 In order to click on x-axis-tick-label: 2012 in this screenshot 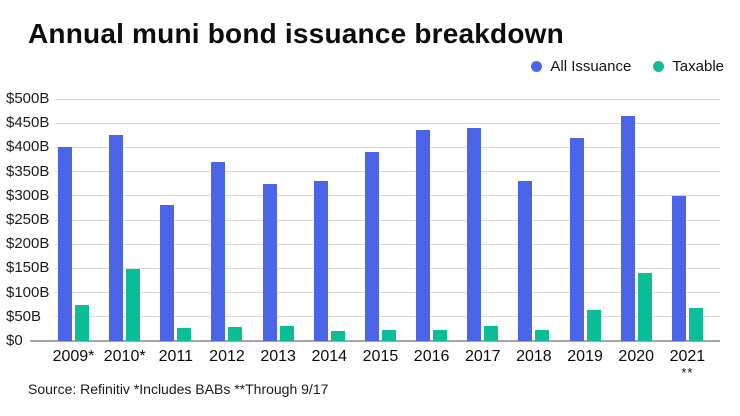, I will do `click(227, 356)`.